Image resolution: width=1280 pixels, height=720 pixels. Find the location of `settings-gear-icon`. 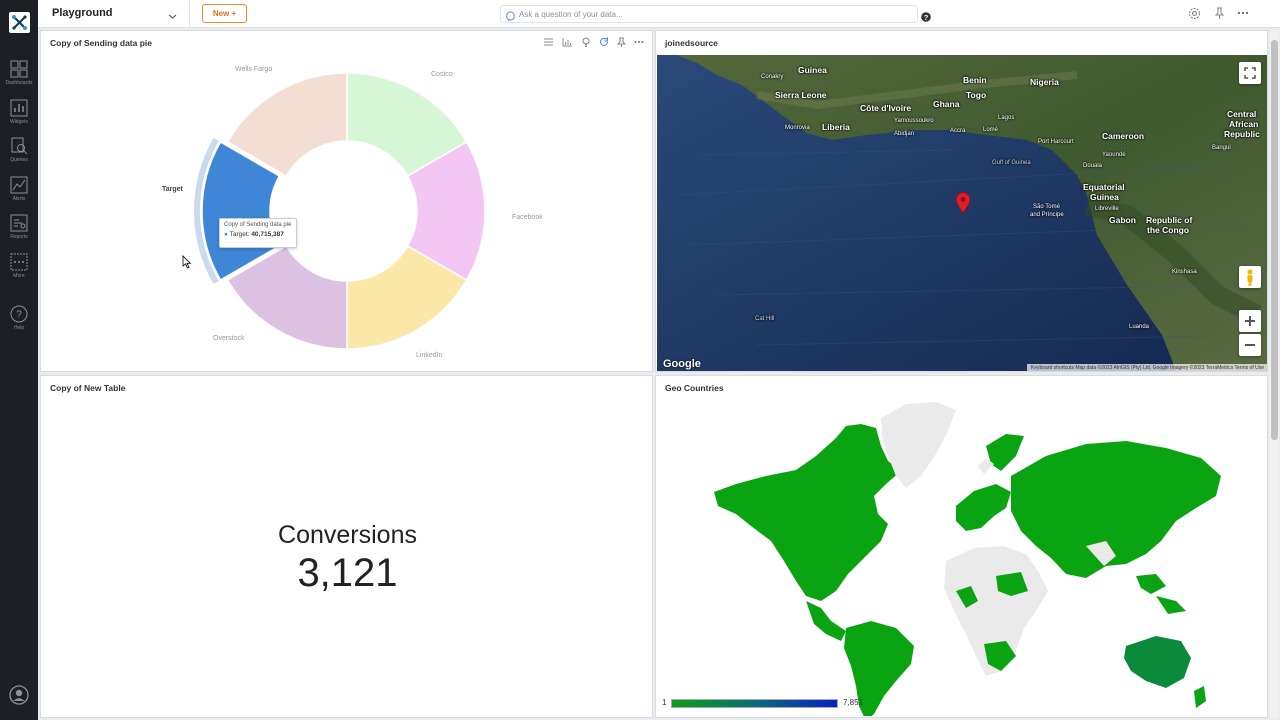

settings-gear-icon is located at coordinates (1194, 16).